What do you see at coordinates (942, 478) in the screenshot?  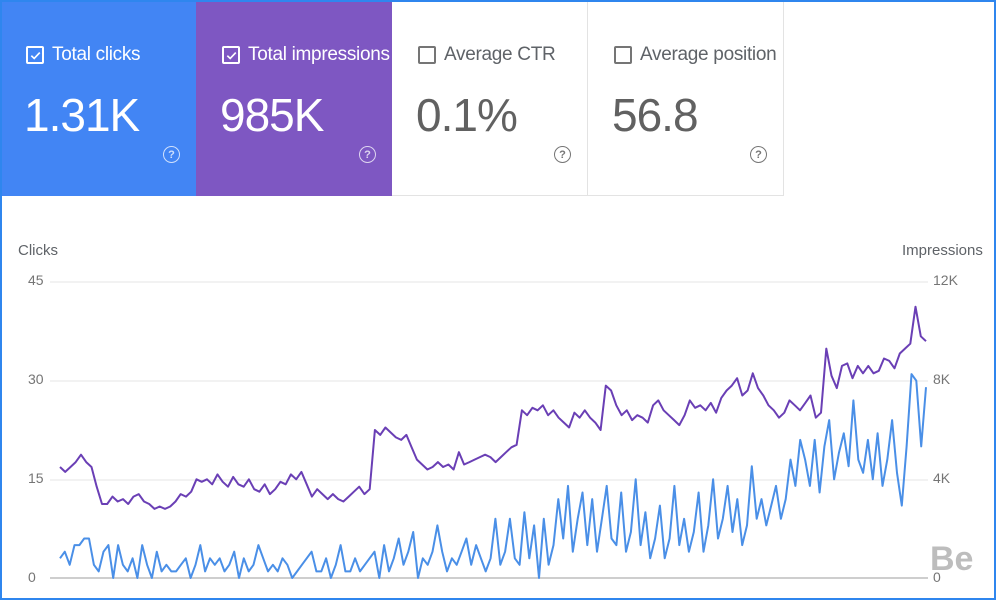 I see `right-tick-label: 4K` at bounding box center [942, 478].